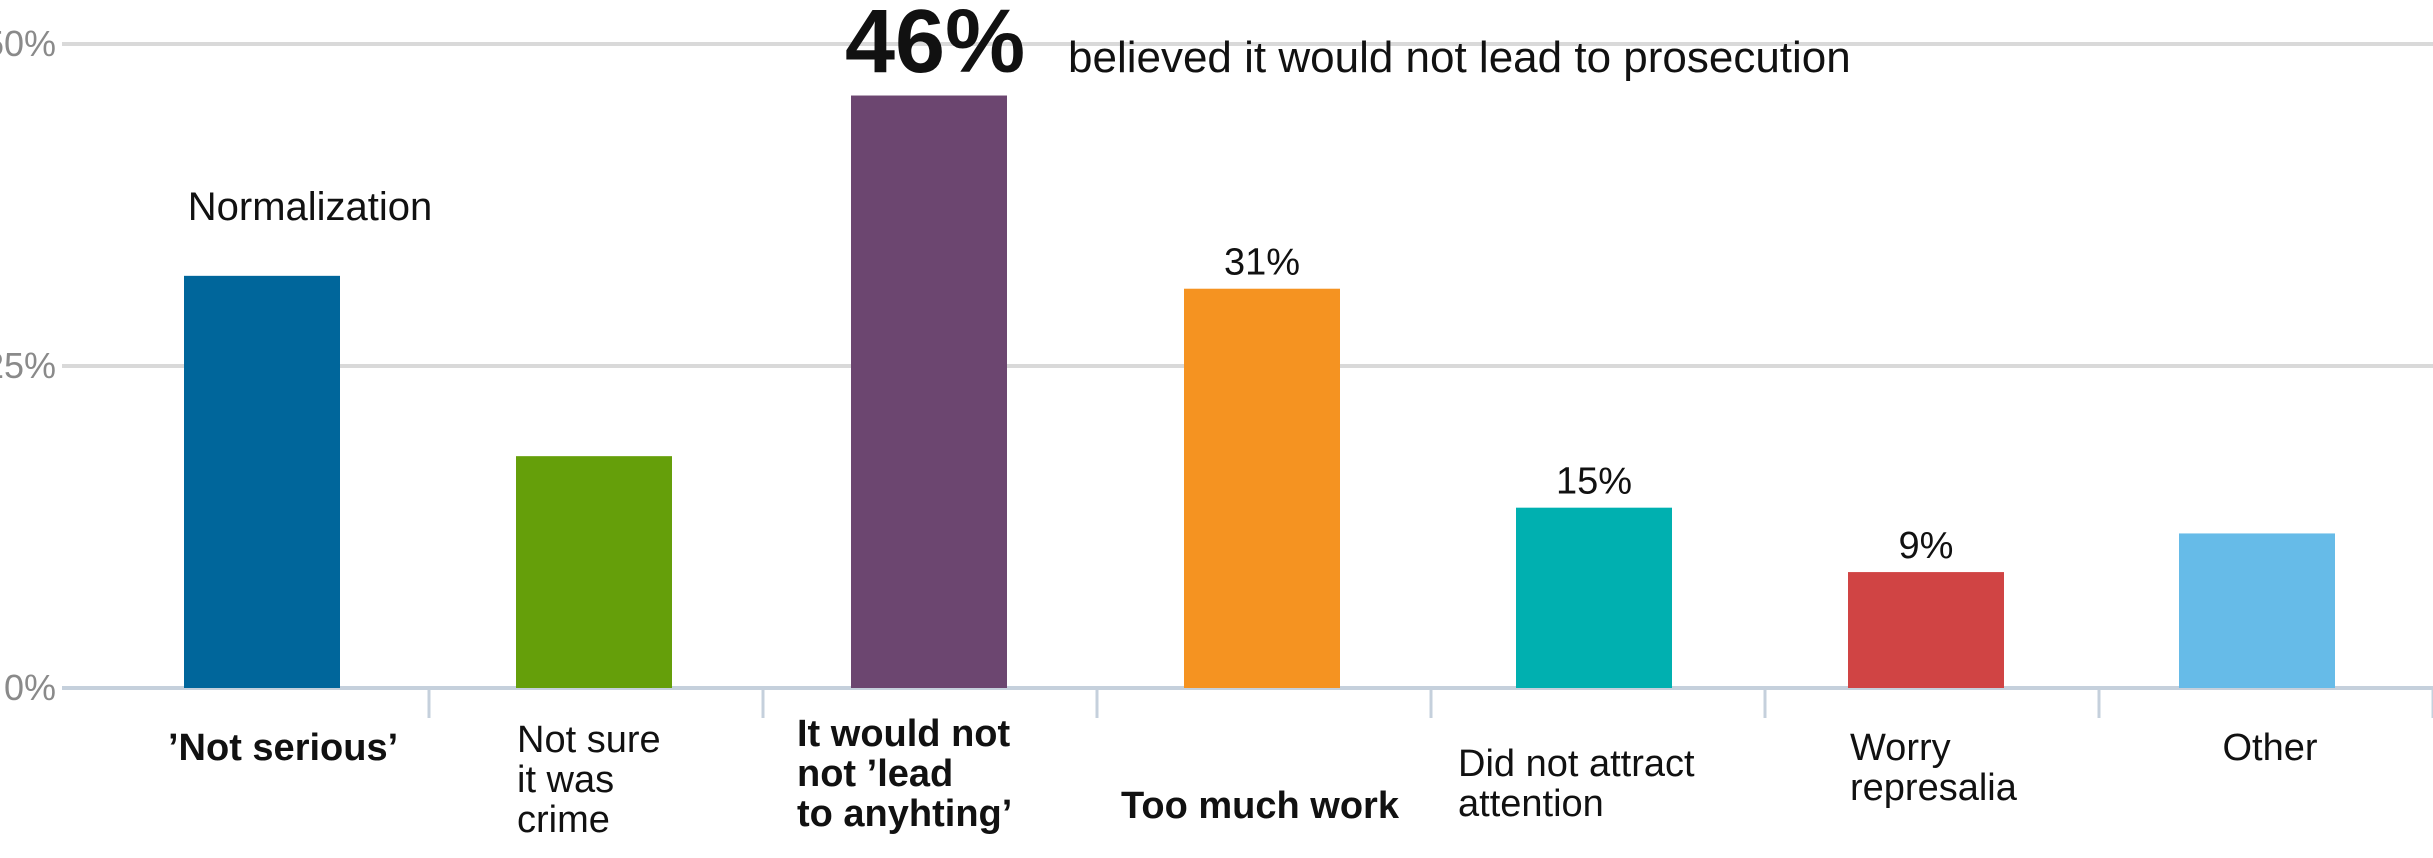 This screenshot has width=2433, height=858. Describe the element at coordinates (2269, 748) in the screenshot. I see `category-label: Other` at that location.